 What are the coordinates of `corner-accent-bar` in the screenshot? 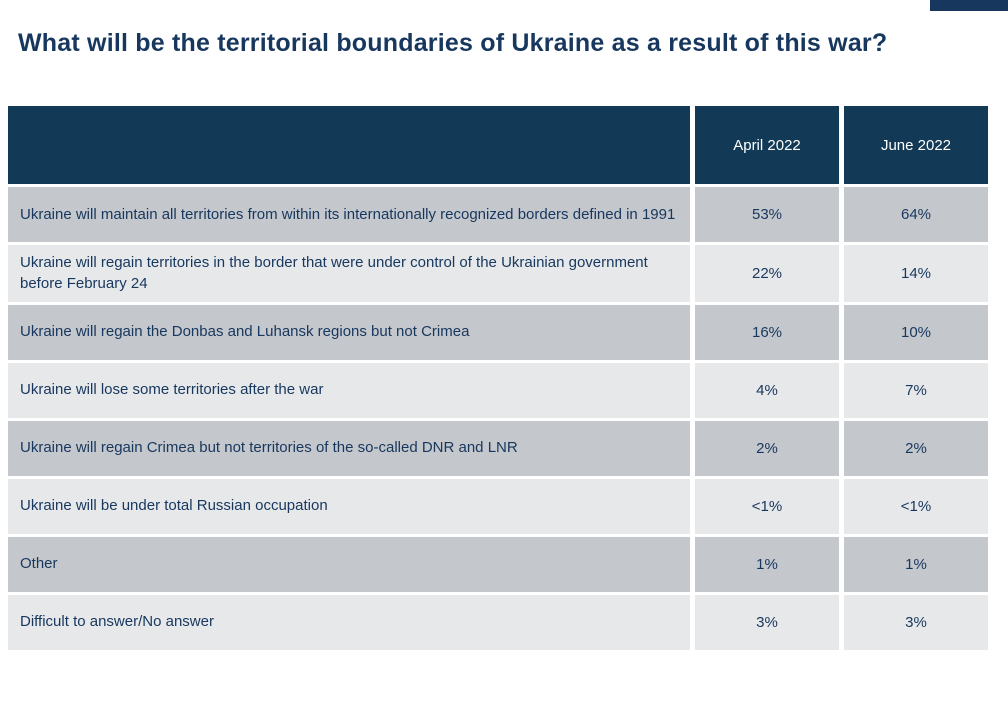 It's located at (969, 5).